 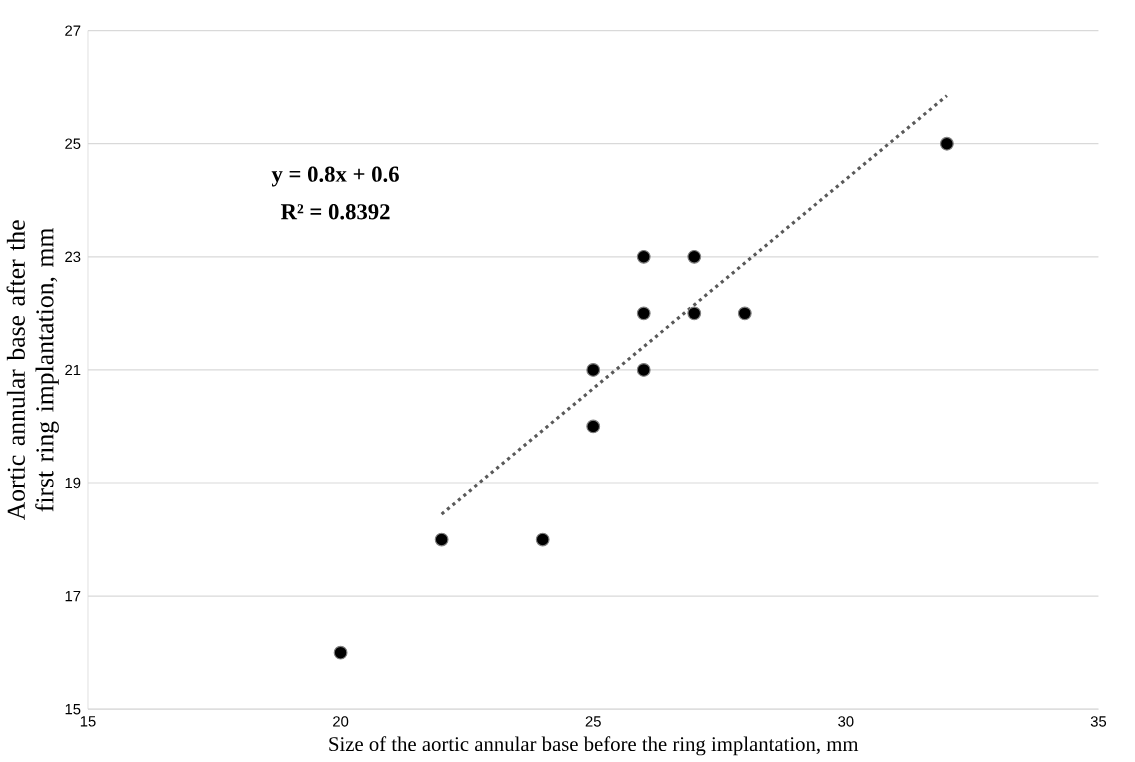 What do you see at coordinates (73, 596) in the screenshot?
I see `y-tick-label: 17` at bounding box center [73, 596].